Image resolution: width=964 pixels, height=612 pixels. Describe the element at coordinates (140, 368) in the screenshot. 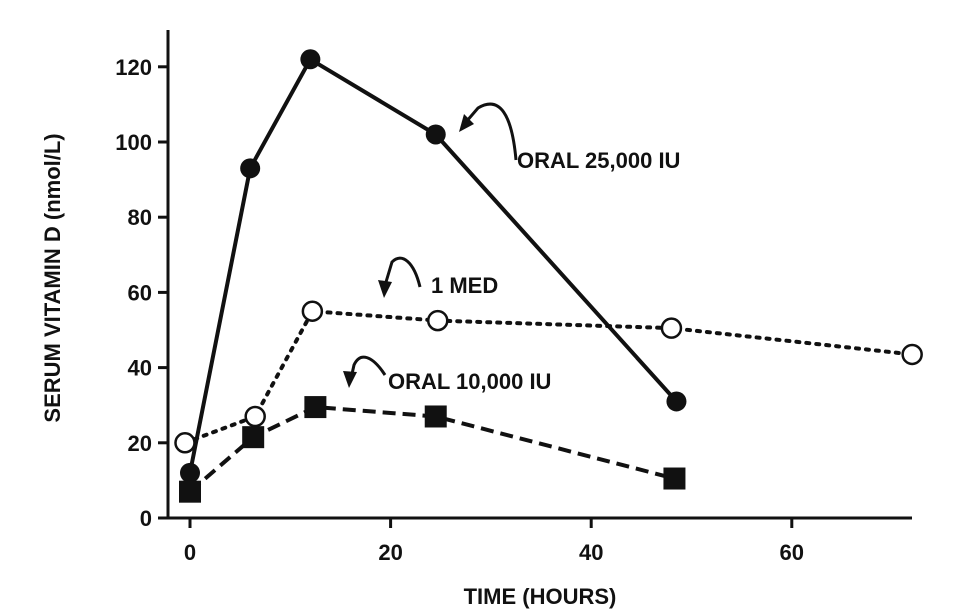

I see `y-tick-label-40: 40` at that location.